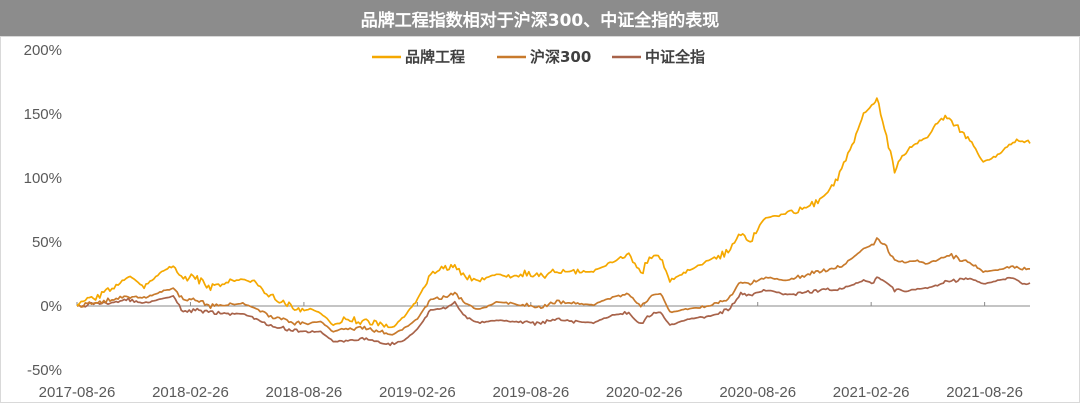  I want to click on legend-label: 沪深300, so click(560, 57).